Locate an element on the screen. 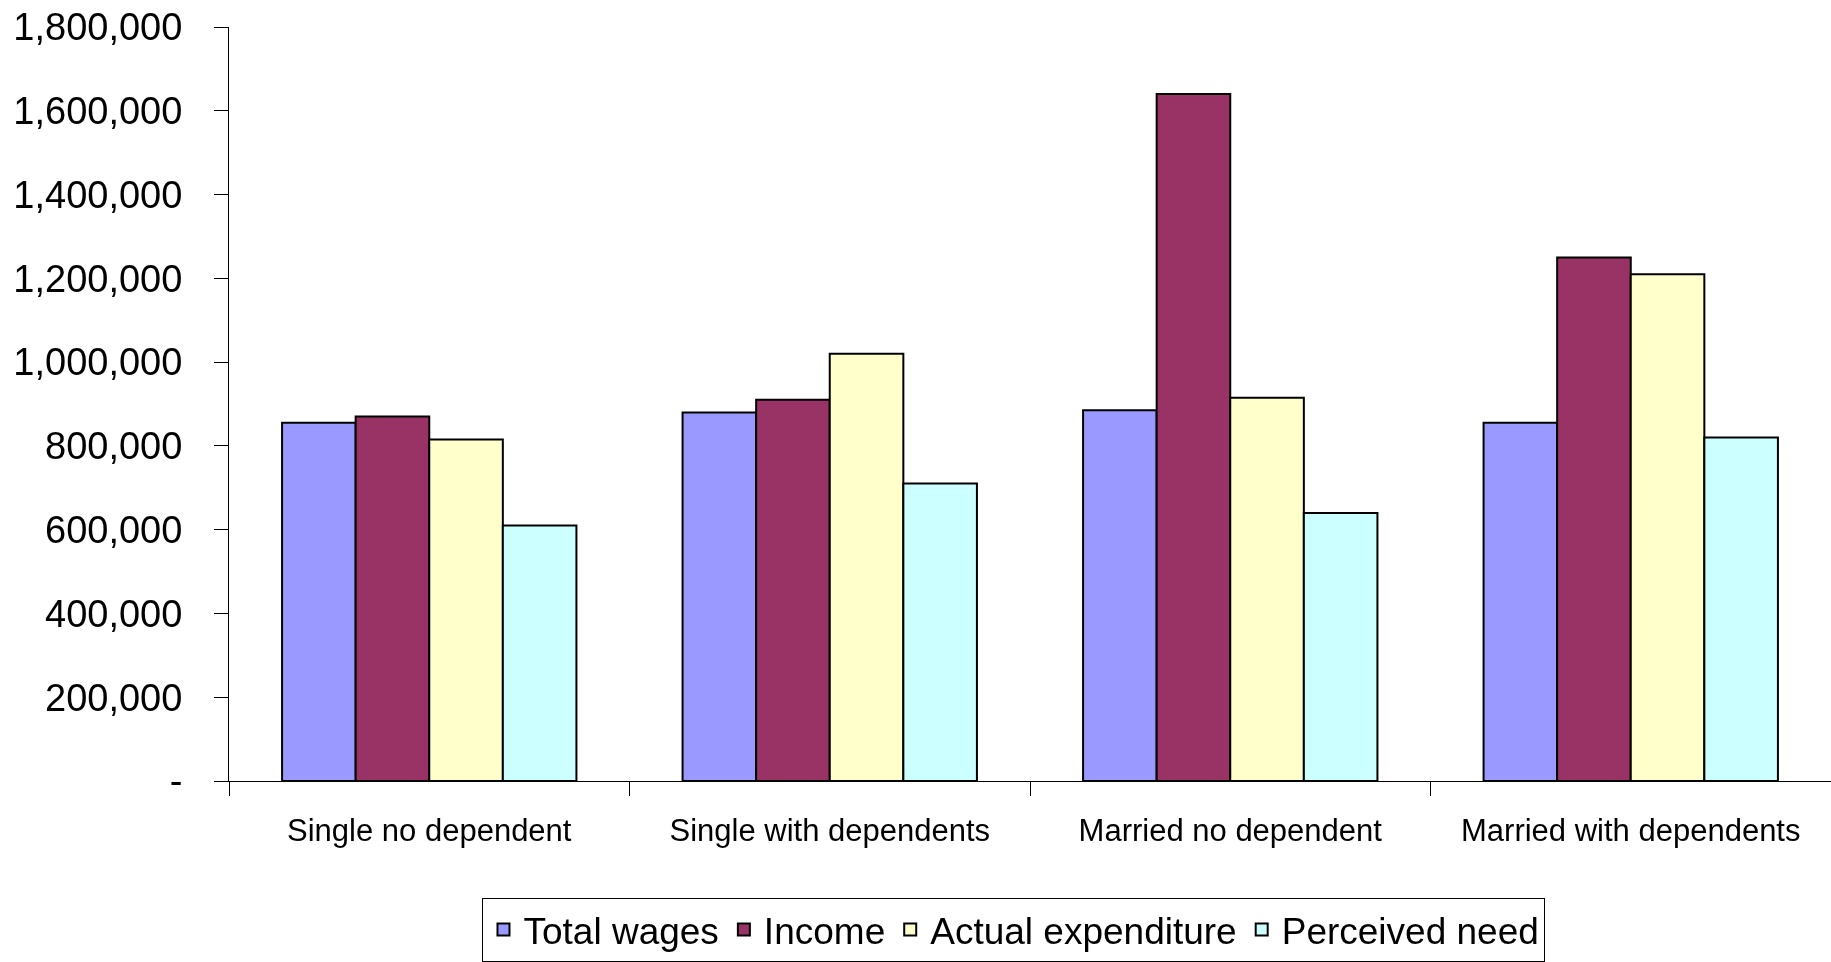 Image resolution: width=1831 pixels, height=962 pixels. legend-label: Income is located at coordinates (824, 931).